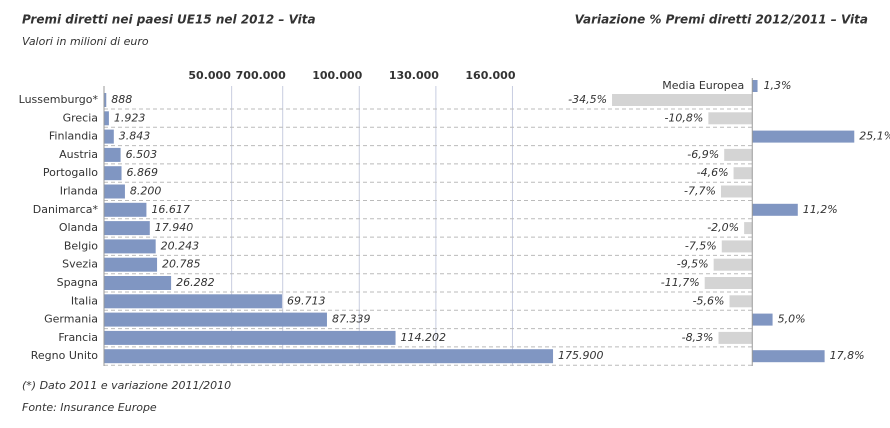 This screenshot has width=890, height=428. Describe the element at coordinates (713, 172) in the screenshot. I see `data-label: -4,6%` at that location.